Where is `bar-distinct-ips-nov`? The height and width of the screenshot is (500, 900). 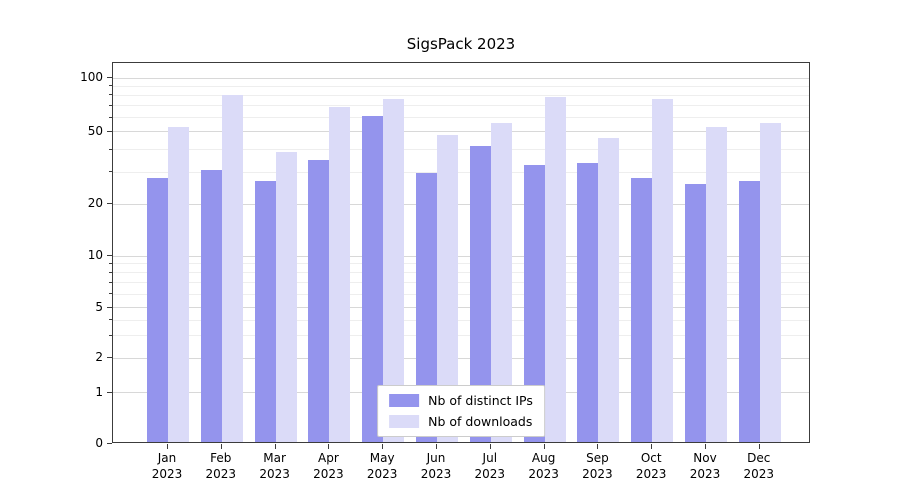 bar-distinct-ips-nov is located at coordinates (695, 313).